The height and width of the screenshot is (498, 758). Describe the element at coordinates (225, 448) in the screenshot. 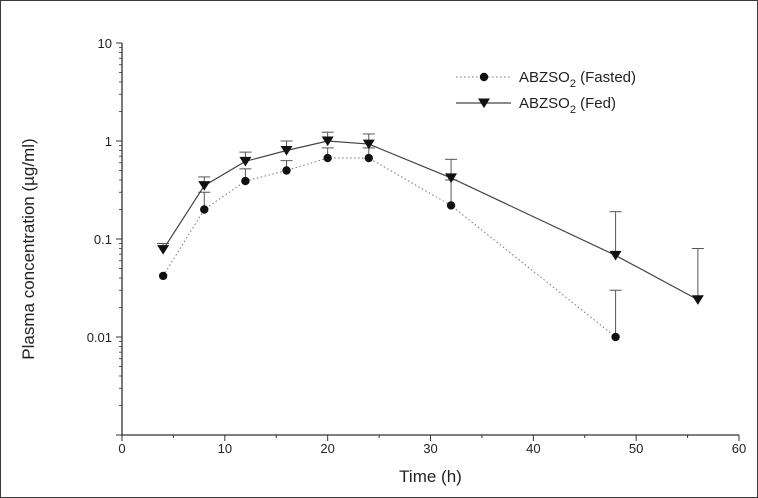

I see `x-tick-label: 10` at that location.